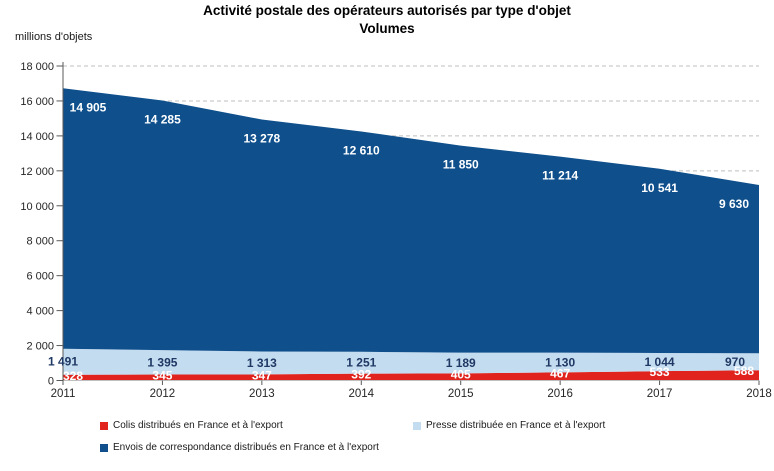  Describe the element at coordinates (63, 394) in the screenshot. I see `x-tick-label: 2011` at that location.